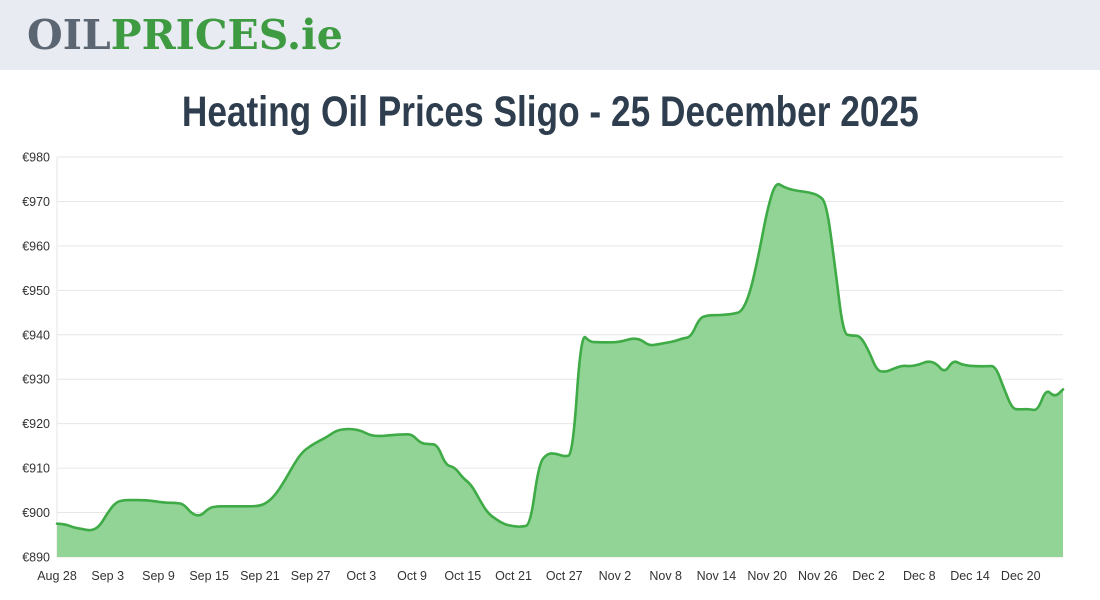 This screenshot has width=1100, height=600. What do you see at coordinates (564, 576) in the screenshot?
I see `x-axis-label: Oct 27` at bounding box center [564, 576].